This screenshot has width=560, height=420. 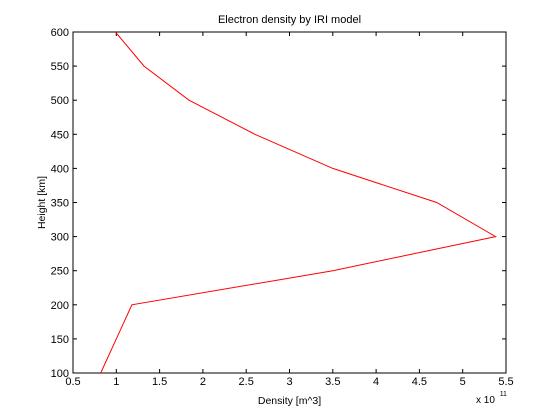 What do you see at coordinates (60, 374) in the screenshot?
I see `y-tick-label: 100` at bounding box center [60, 374].